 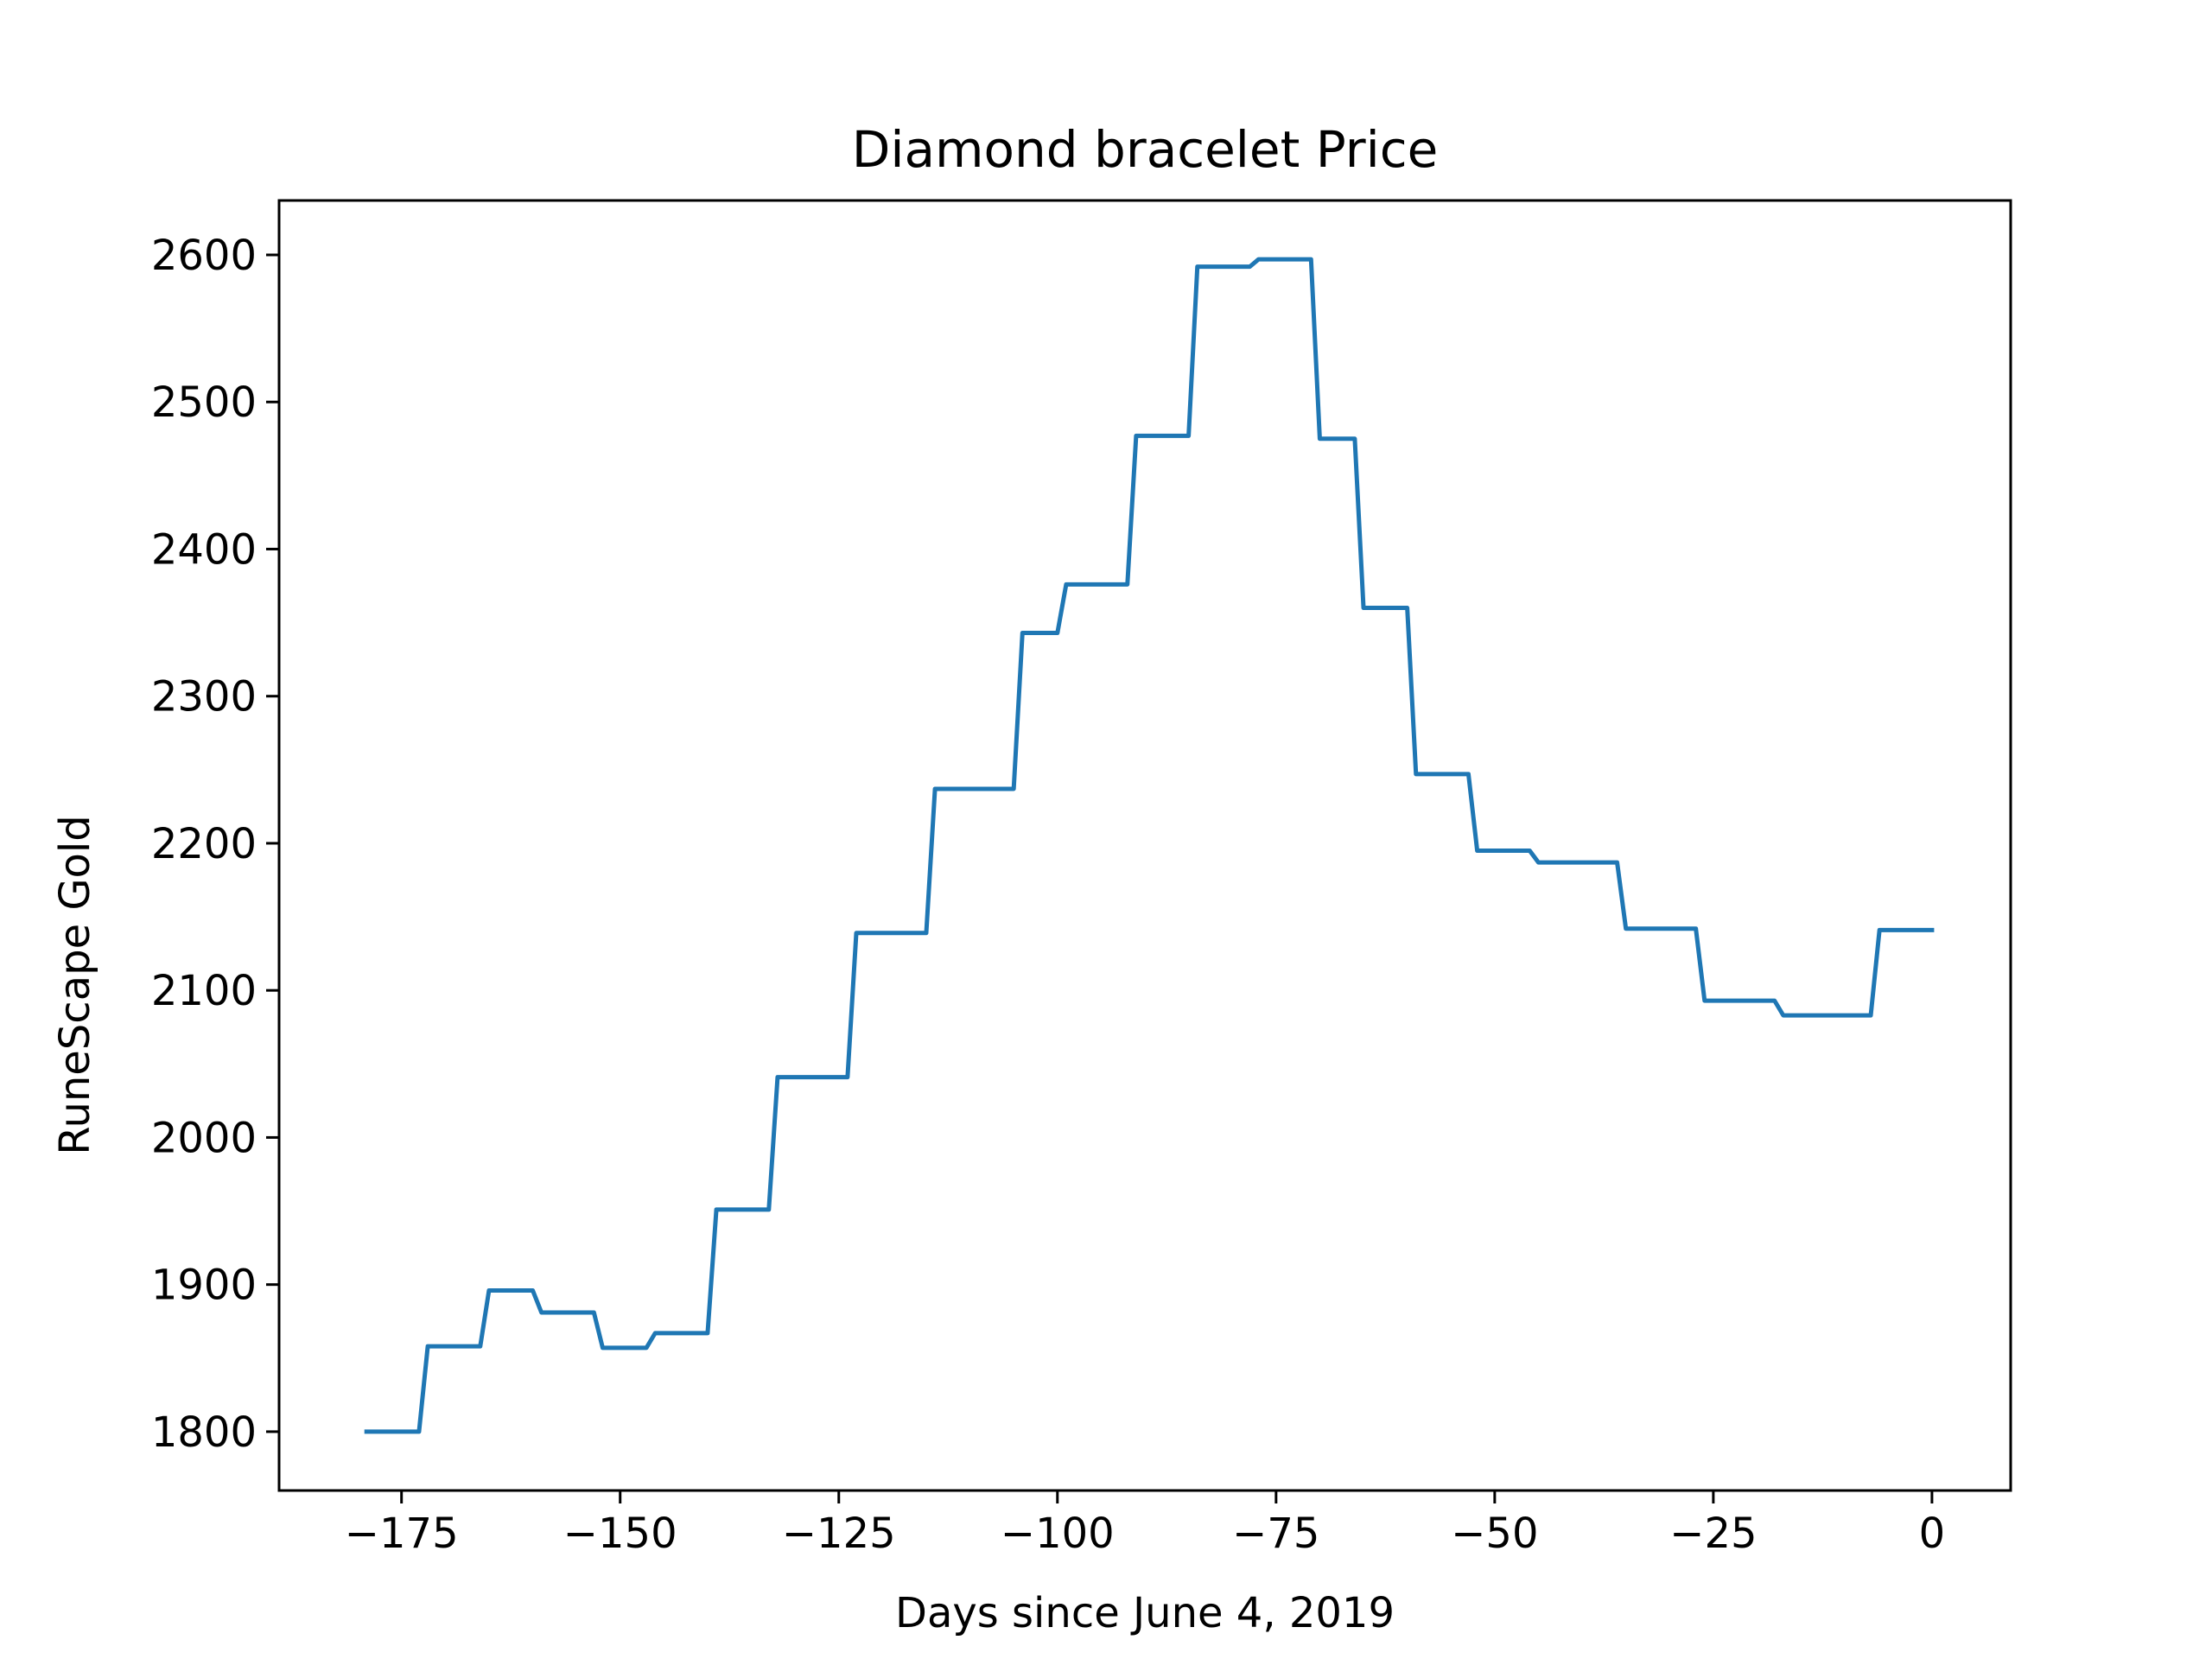 What do you see at coordinates (1932, 1534) in the screenshot?
I see `x-tick-label: 0` at bounding box center [1932, 1534].